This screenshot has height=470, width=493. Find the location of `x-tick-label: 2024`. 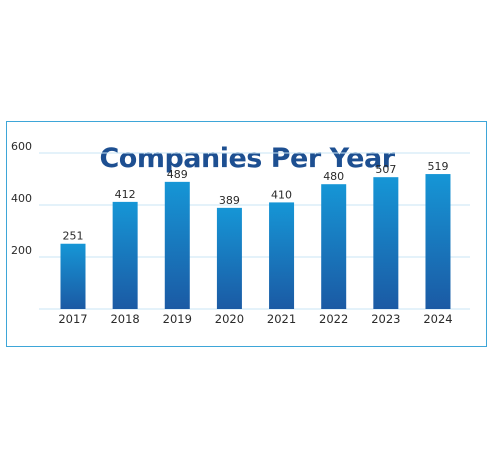

x-tick-label: 2024 is located at coordinates (437, 319).